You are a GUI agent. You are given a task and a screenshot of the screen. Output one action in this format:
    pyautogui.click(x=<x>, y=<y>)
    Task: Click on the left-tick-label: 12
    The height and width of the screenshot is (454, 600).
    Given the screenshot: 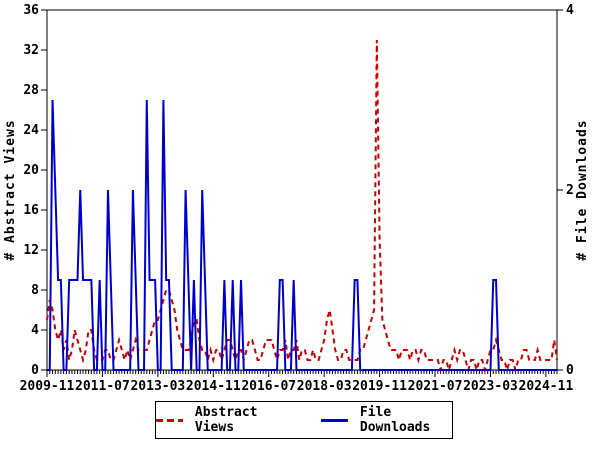 What is the action you would take?
    pyautogui.click(x=31, y=250)
    